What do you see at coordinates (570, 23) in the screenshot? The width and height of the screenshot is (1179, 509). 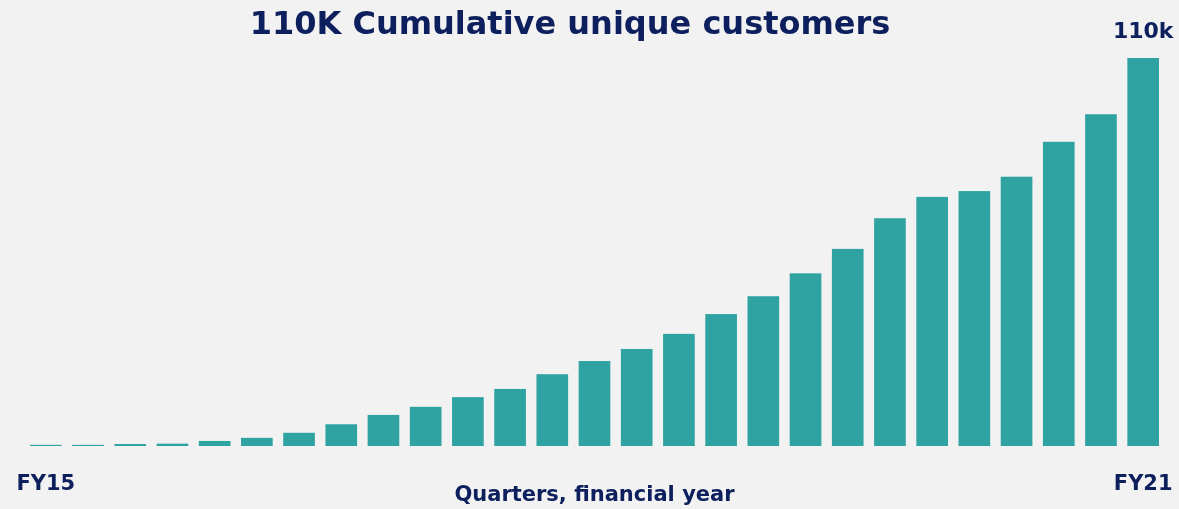 I see `chart-title: 110K Cumulative unique customers` at bounding box center [570, 23].